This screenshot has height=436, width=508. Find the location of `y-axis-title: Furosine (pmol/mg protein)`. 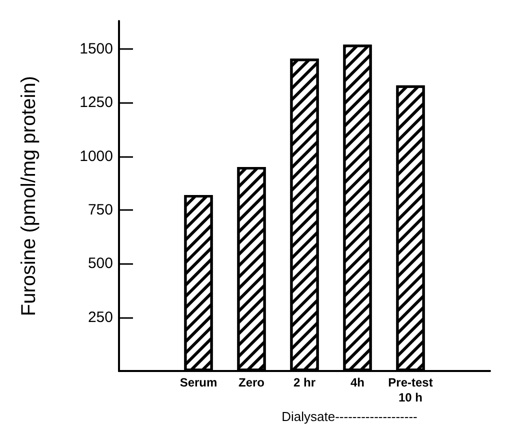

y-axis-title: Furosine (pmol/mg protein) is located at coordinates (29, 196).